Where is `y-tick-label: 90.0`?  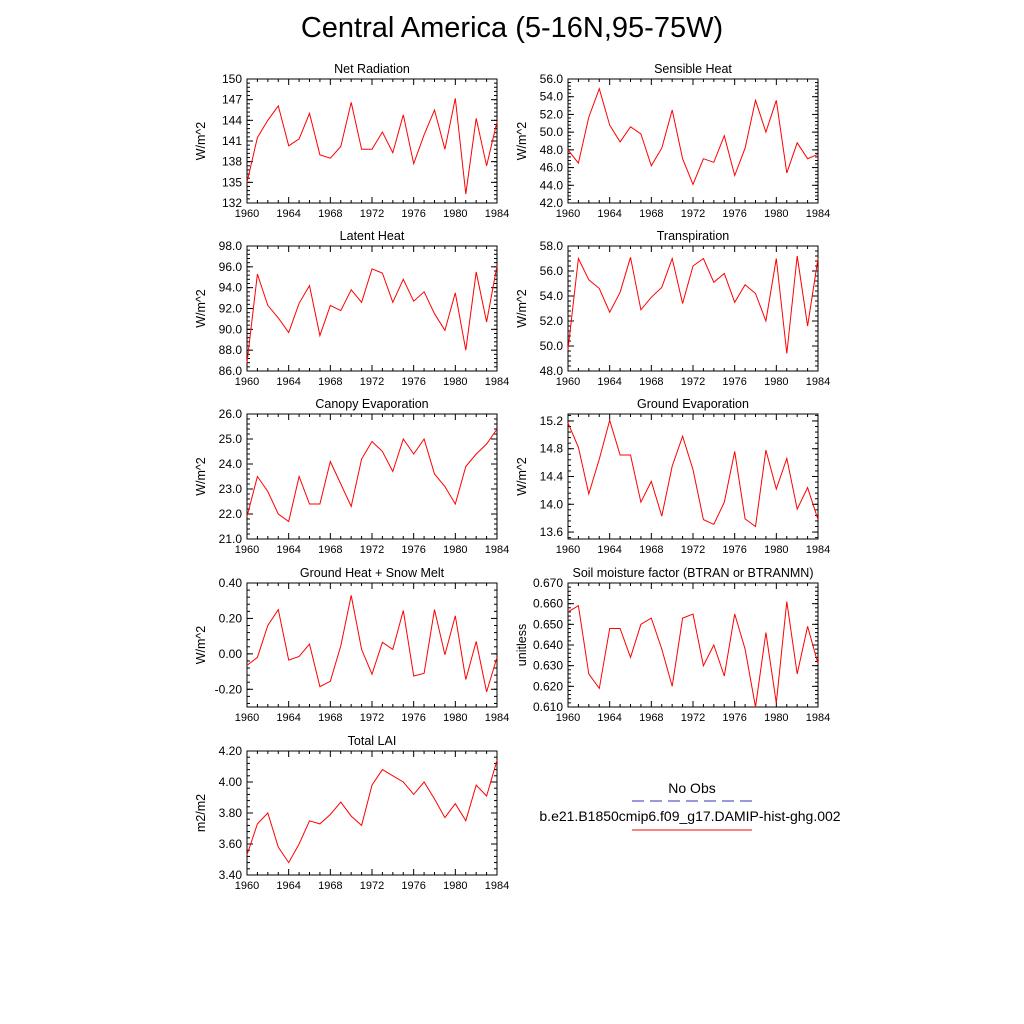
y-tick-label: 90.0 is located at coordinates (231, 329).